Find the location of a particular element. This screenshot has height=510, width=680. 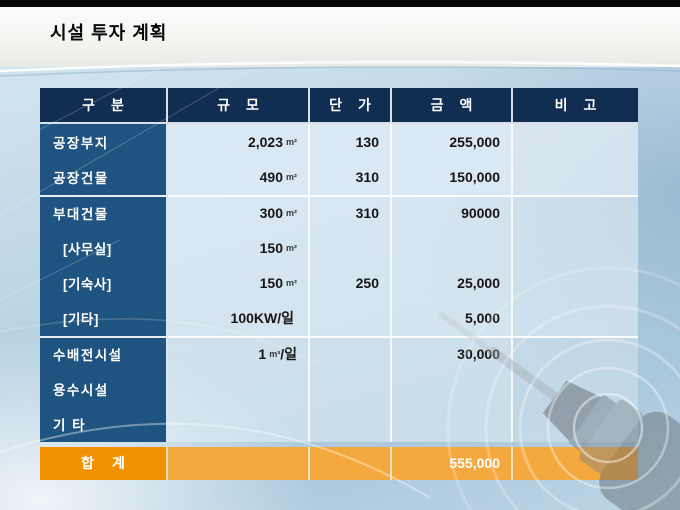

total-unit-price-cell is located at coordinates (351, 463).